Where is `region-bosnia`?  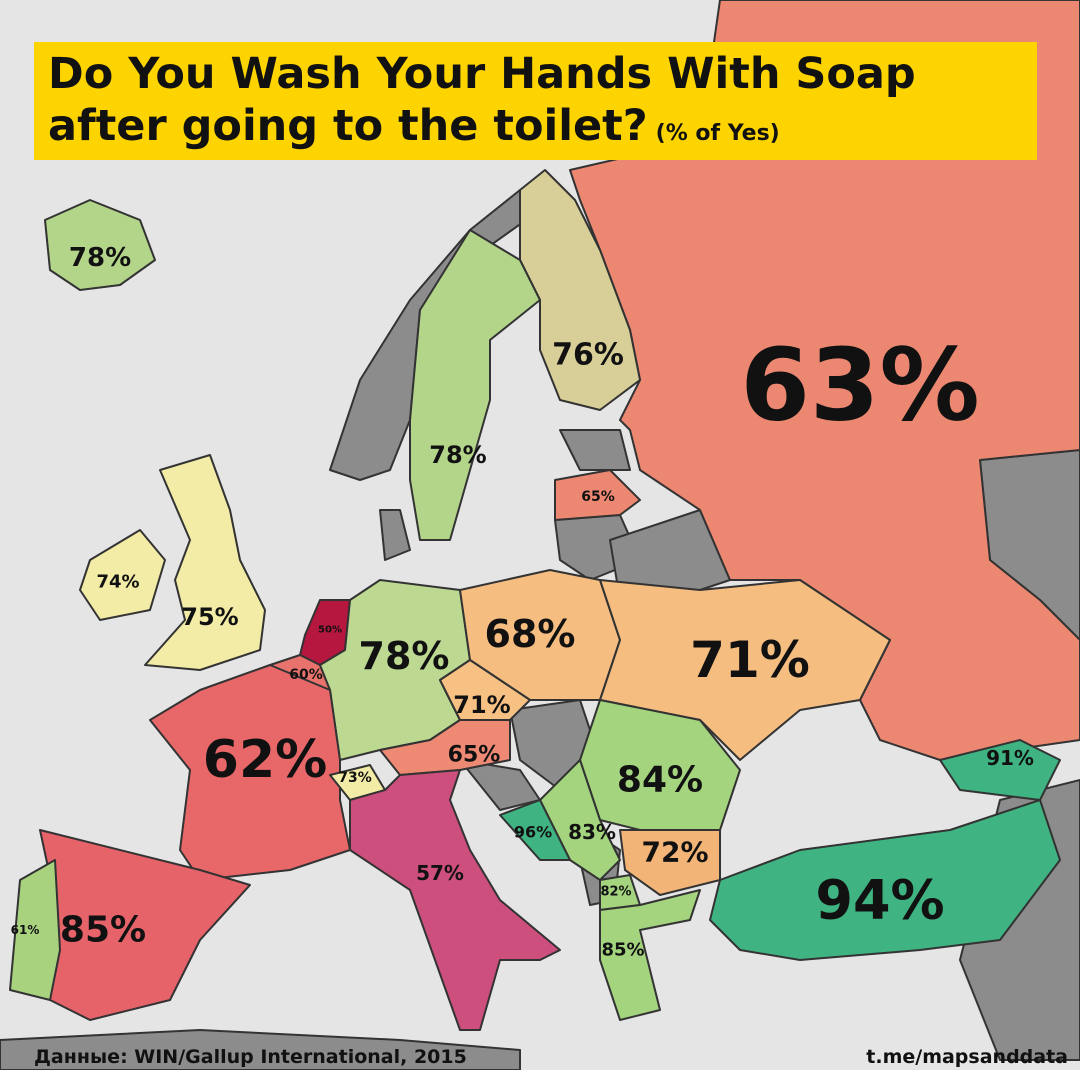 region-bosnia is located at coordinates (535, 830).